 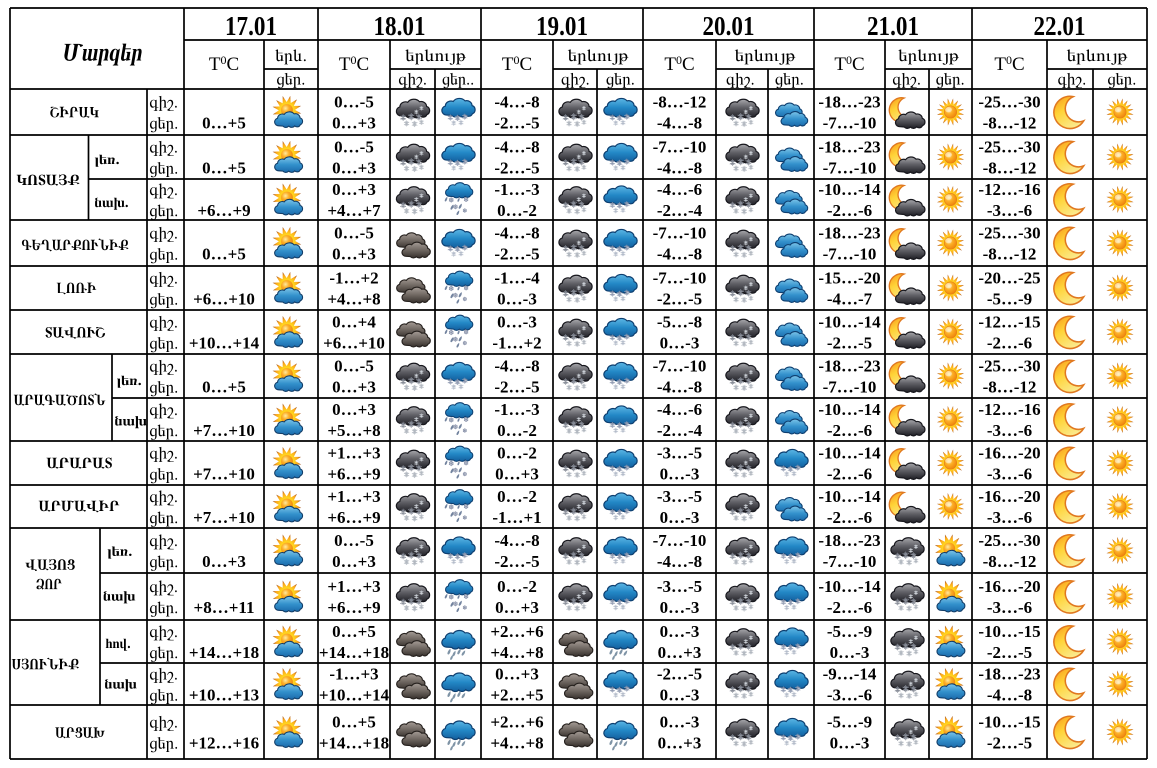 I want to click on svg-text: -1…+1, so click(x=516, y=517).